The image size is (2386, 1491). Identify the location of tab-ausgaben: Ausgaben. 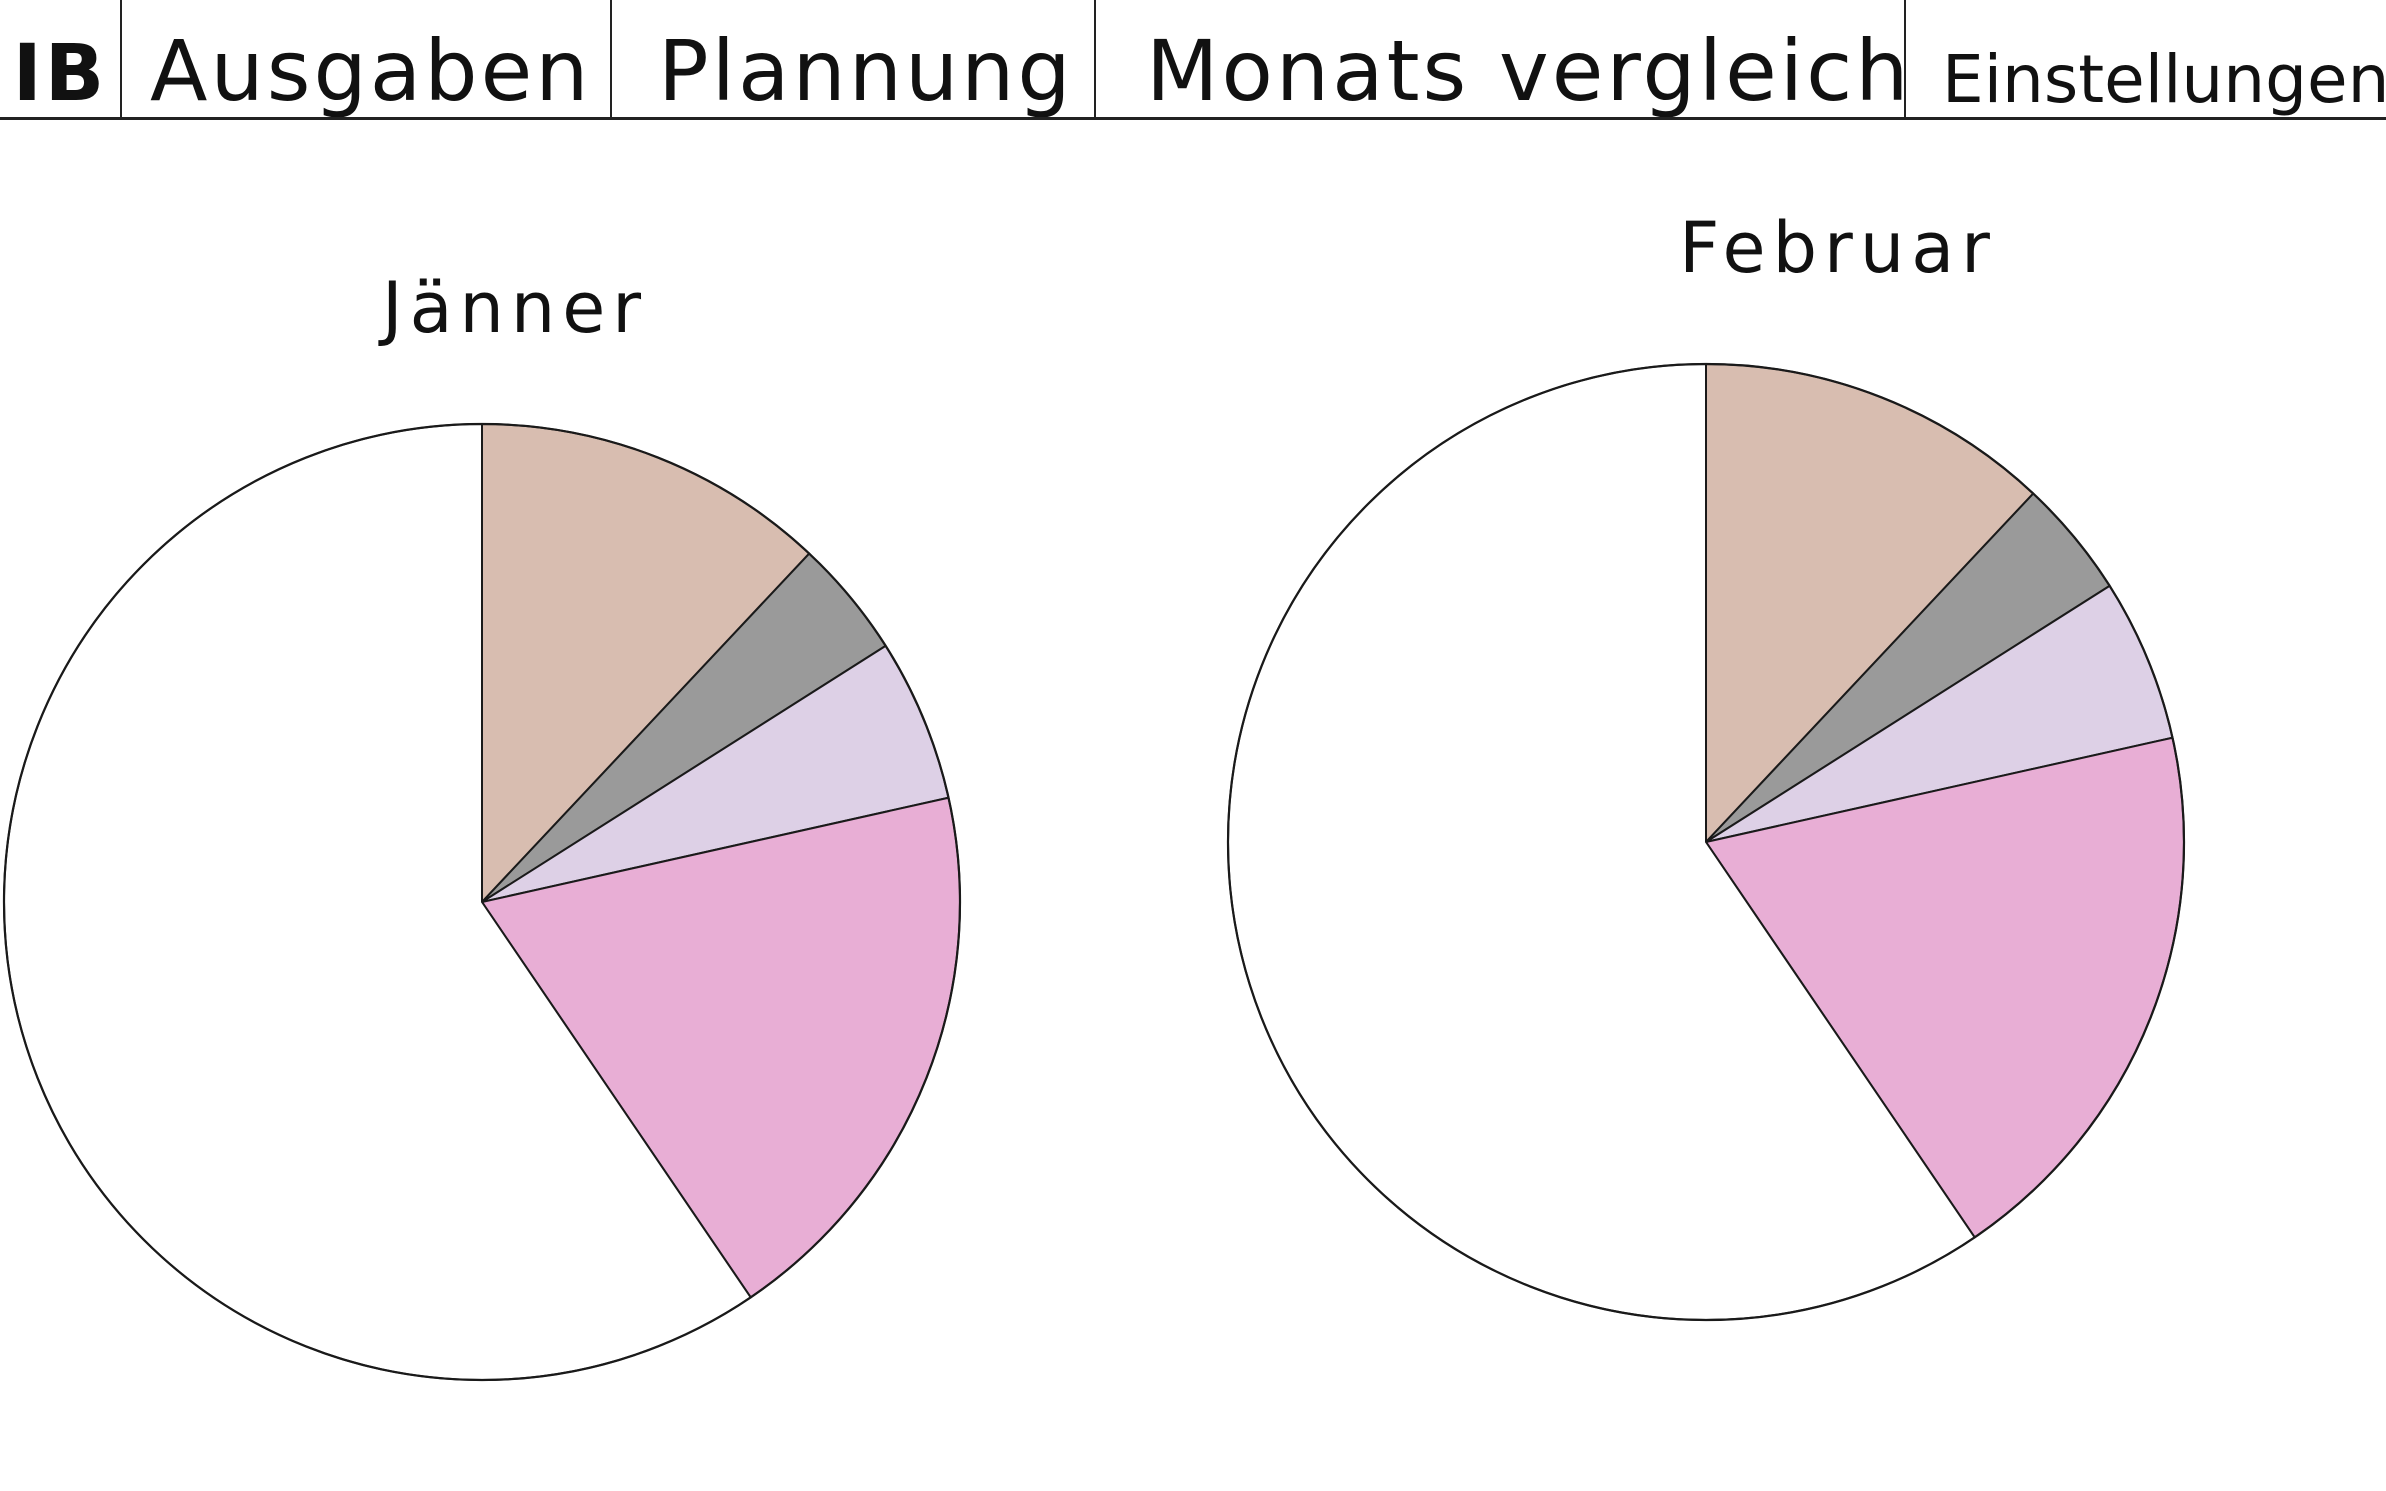
(371, 69).